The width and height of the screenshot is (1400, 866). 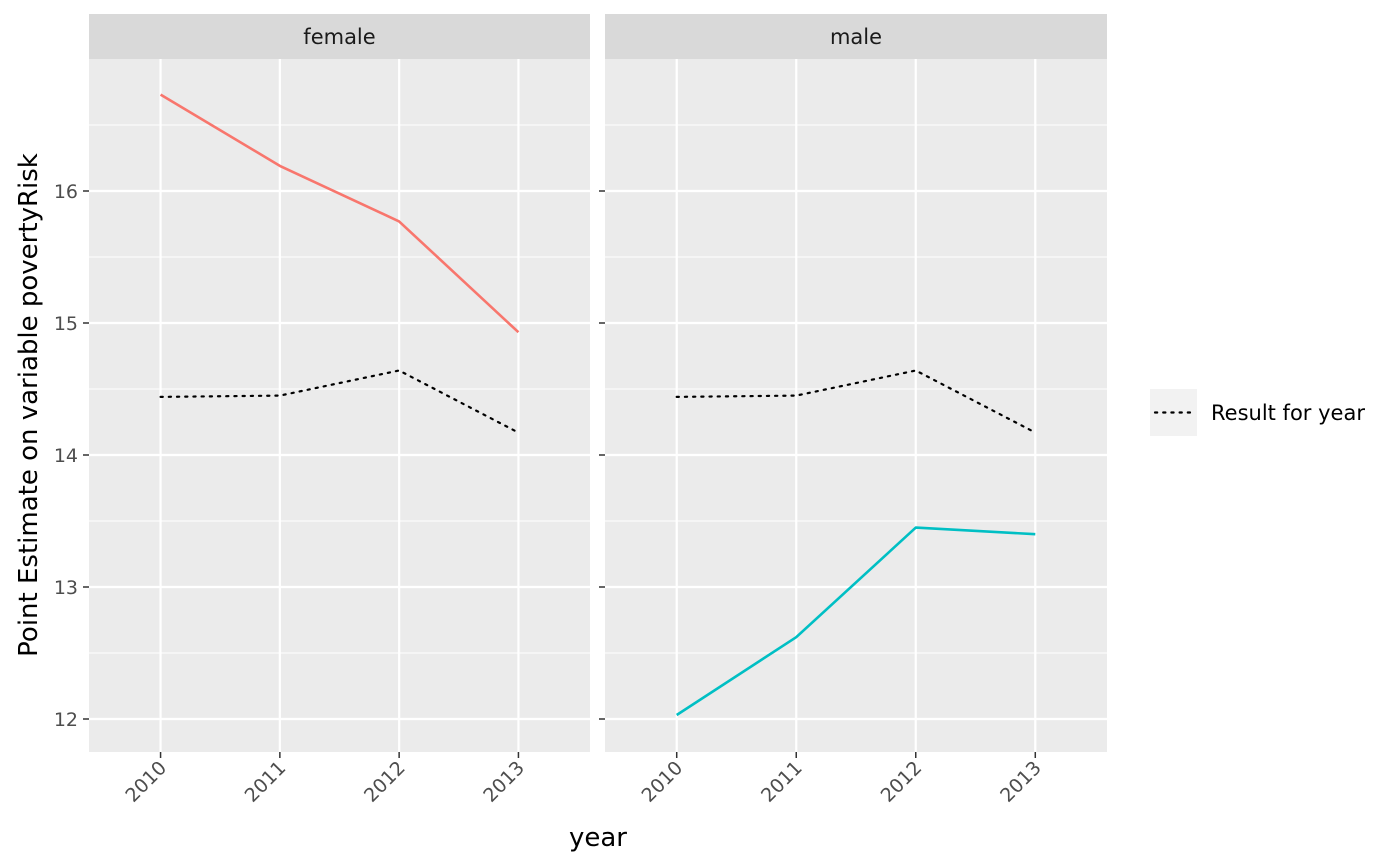 What do you see at coordinates (66, 456) in the screenshot?
I see `y-tick-label: 14` at bounding box center [66, 456].